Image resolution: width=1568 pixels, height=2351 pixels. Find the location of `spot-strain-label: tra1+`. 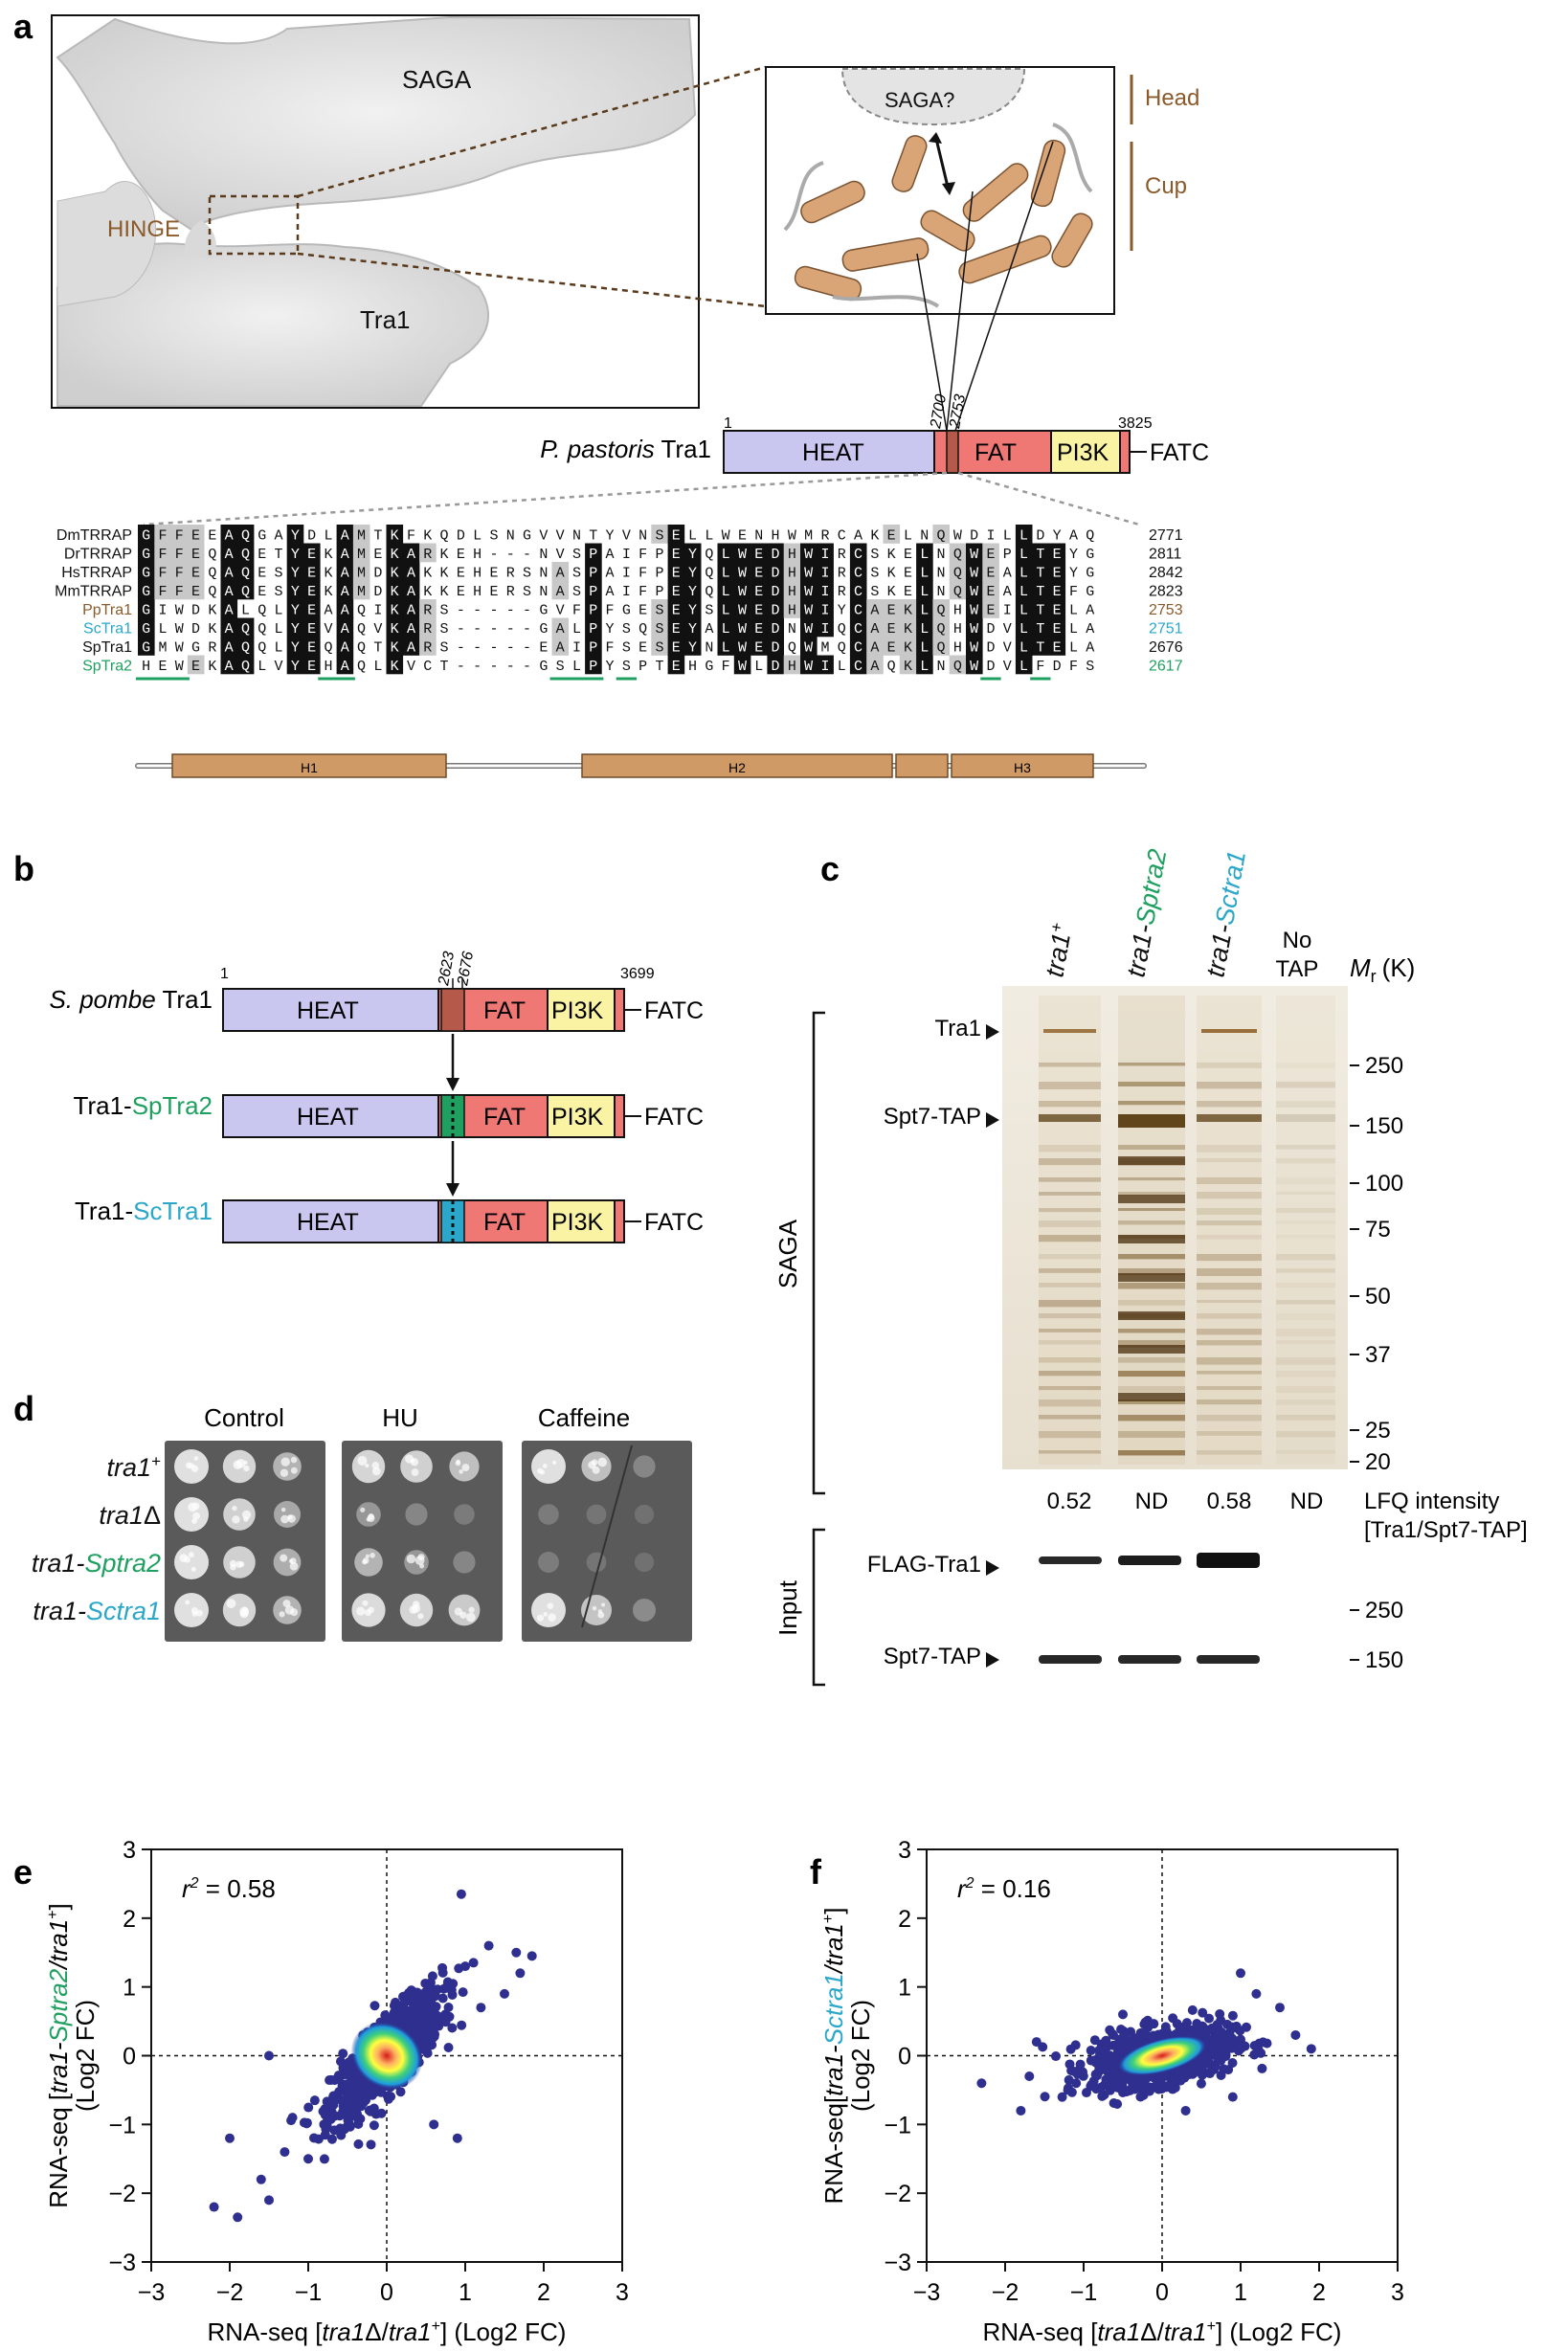

spot-strain-label: tra1+ is located at coordinates (135, 1467).